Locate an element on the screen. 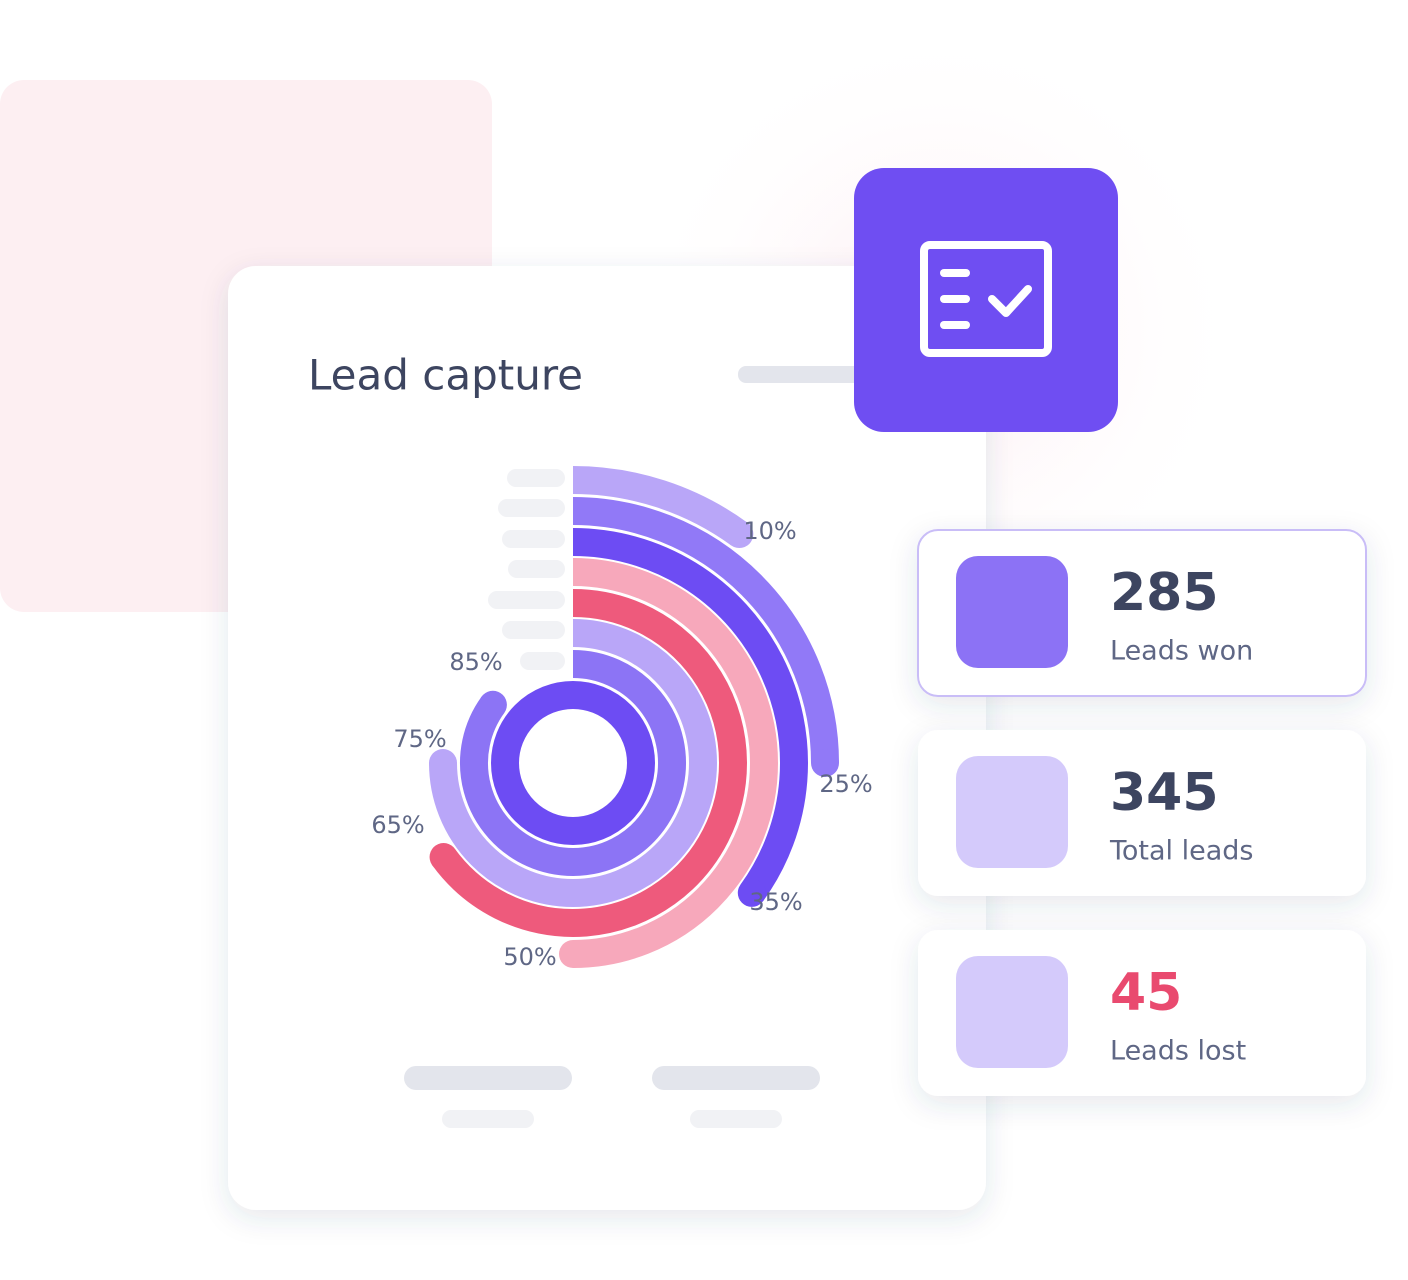  stat-value: 345 is located at coordinates (1164, 793).